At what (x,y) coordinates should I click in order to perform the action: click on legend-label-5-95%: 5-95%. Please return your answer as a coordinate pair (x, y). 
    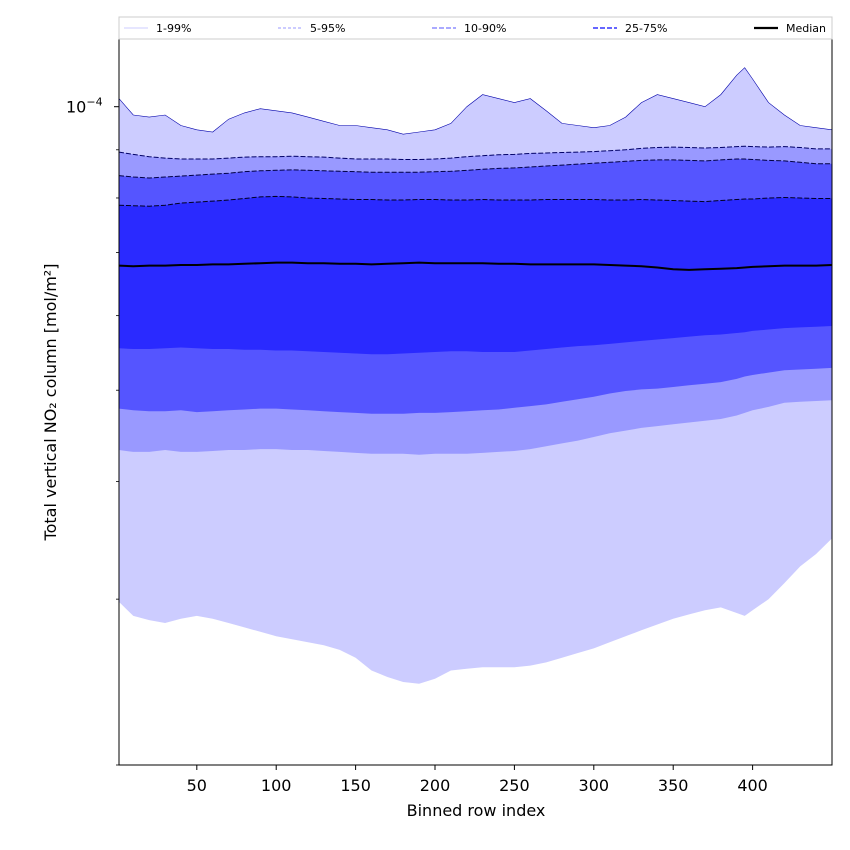
    Looking at the image, I should click on (327, 28).